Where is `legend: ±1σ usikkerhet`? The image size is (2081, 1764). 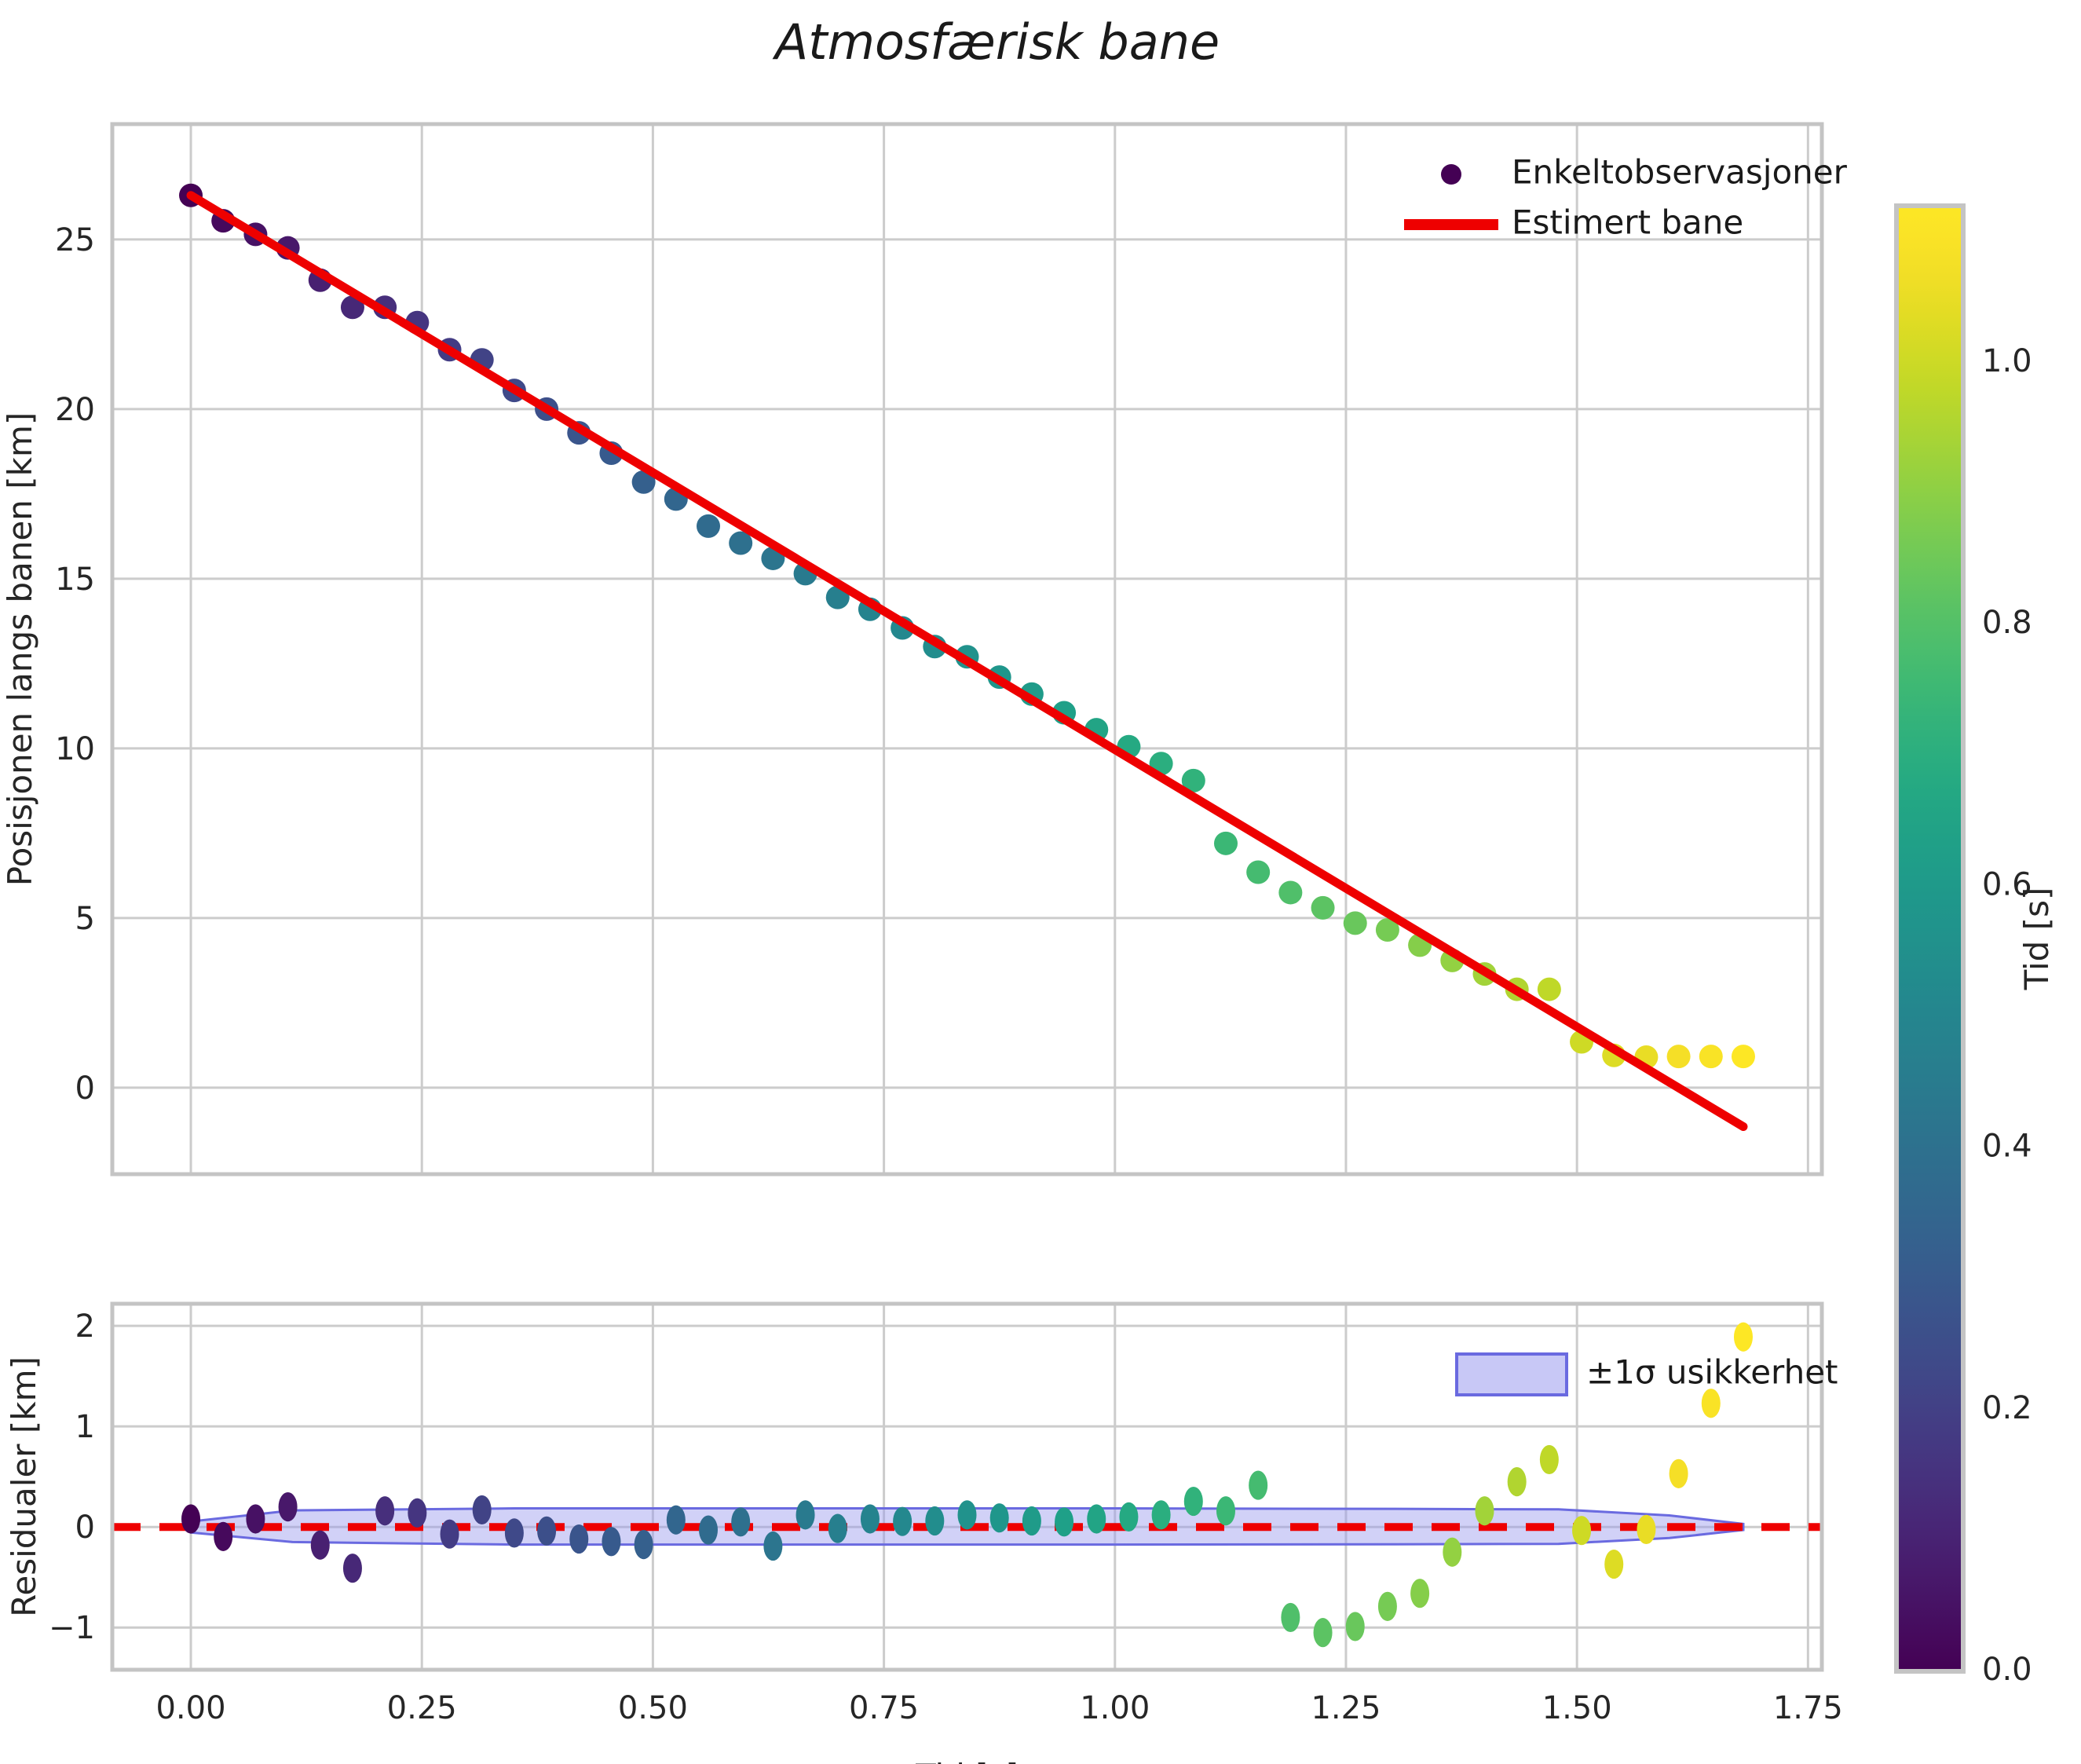 legend: ±1σ usikkerhet is located at coordinates (1647, 1374).